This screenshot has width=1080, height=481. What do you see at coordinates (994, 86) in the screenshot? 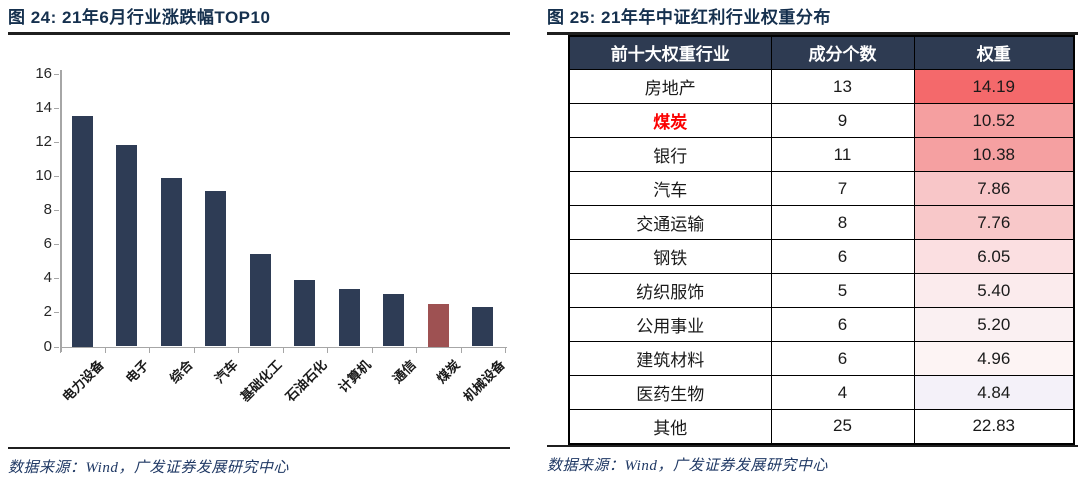
I see `weight-cell: 14.19` at bounding box center [994, 86].